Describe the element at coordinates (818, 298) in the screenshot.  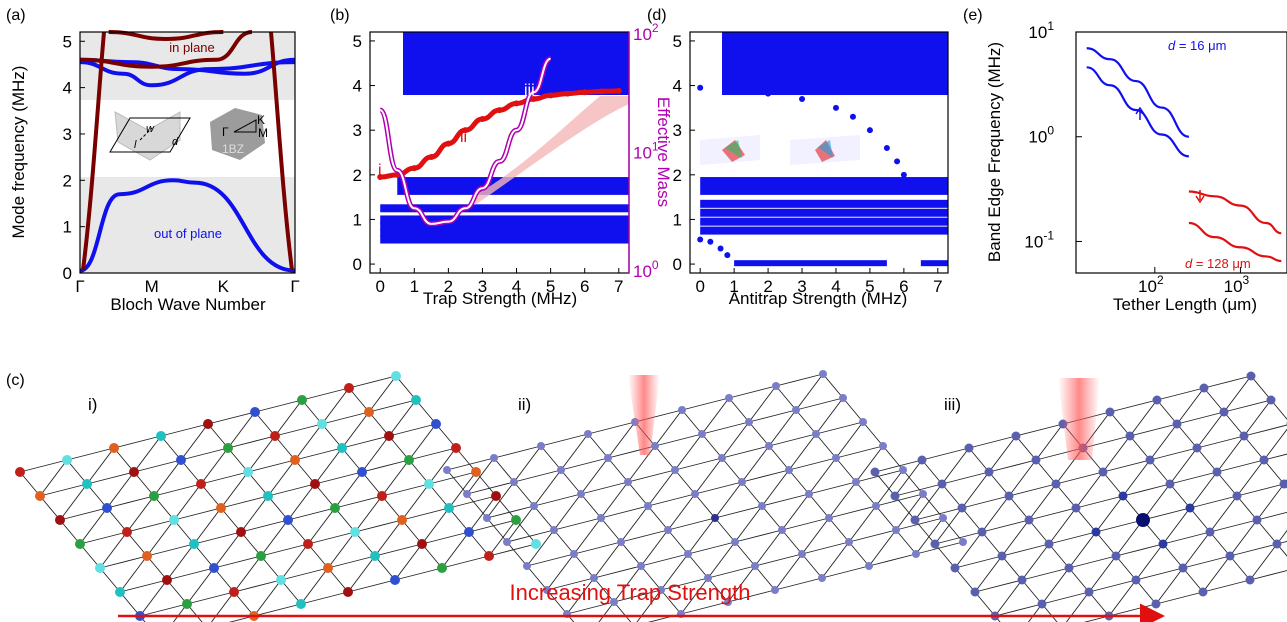
I see `panel-d-xlabel: Antitrap Strength (MHz)` at that location.